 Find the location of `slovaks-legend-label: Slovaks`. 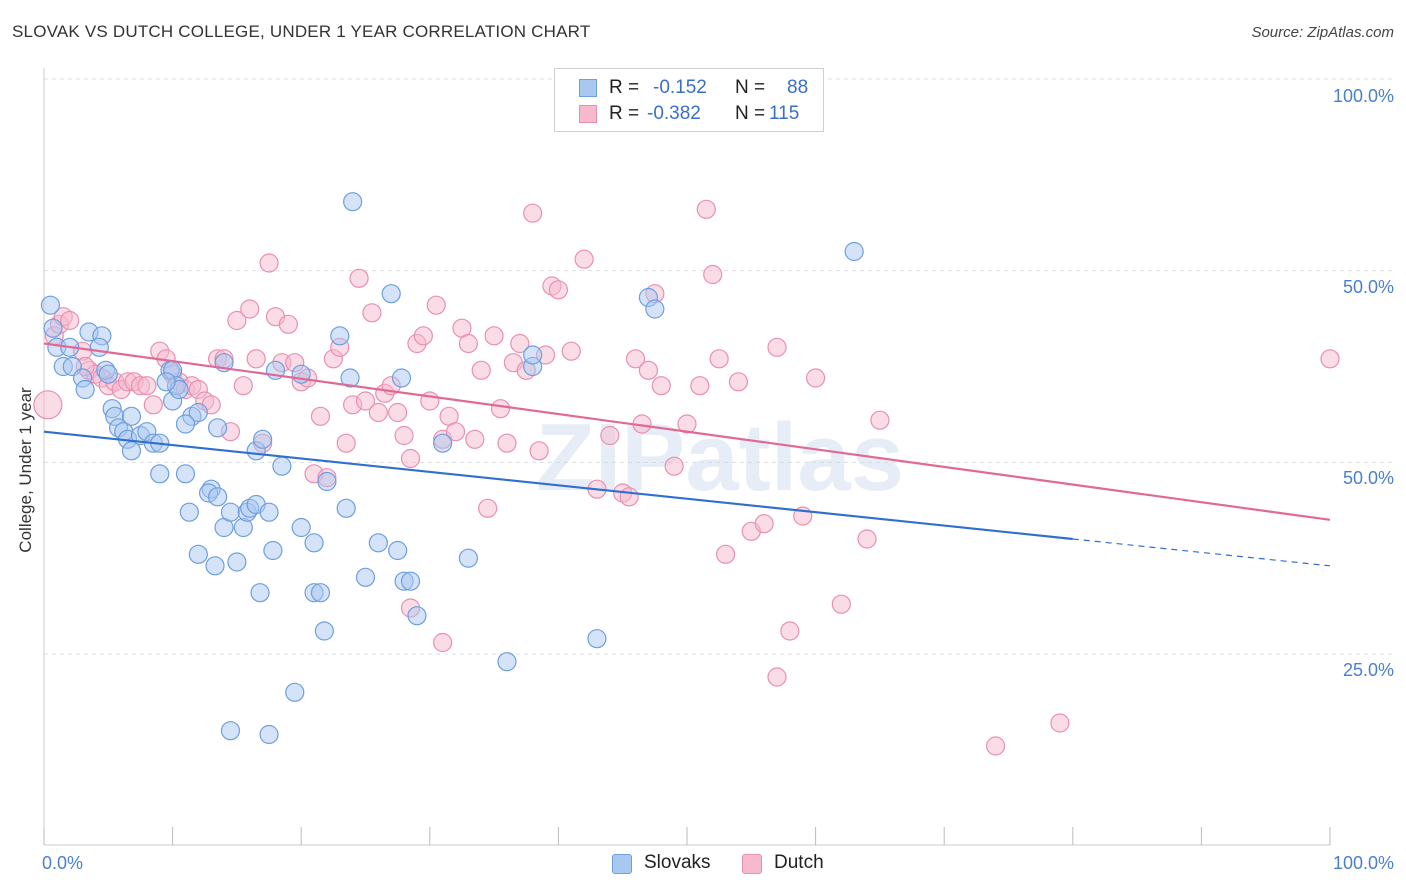

slovaks-legend-label: Slovaks is located at coordinates (677, 862).